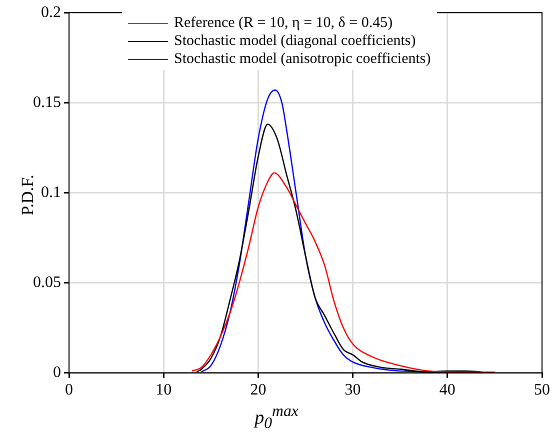 The height and width of the screenshot is (433, 553). I want to click on y-tick-label: 0.2, so click(51, 12).